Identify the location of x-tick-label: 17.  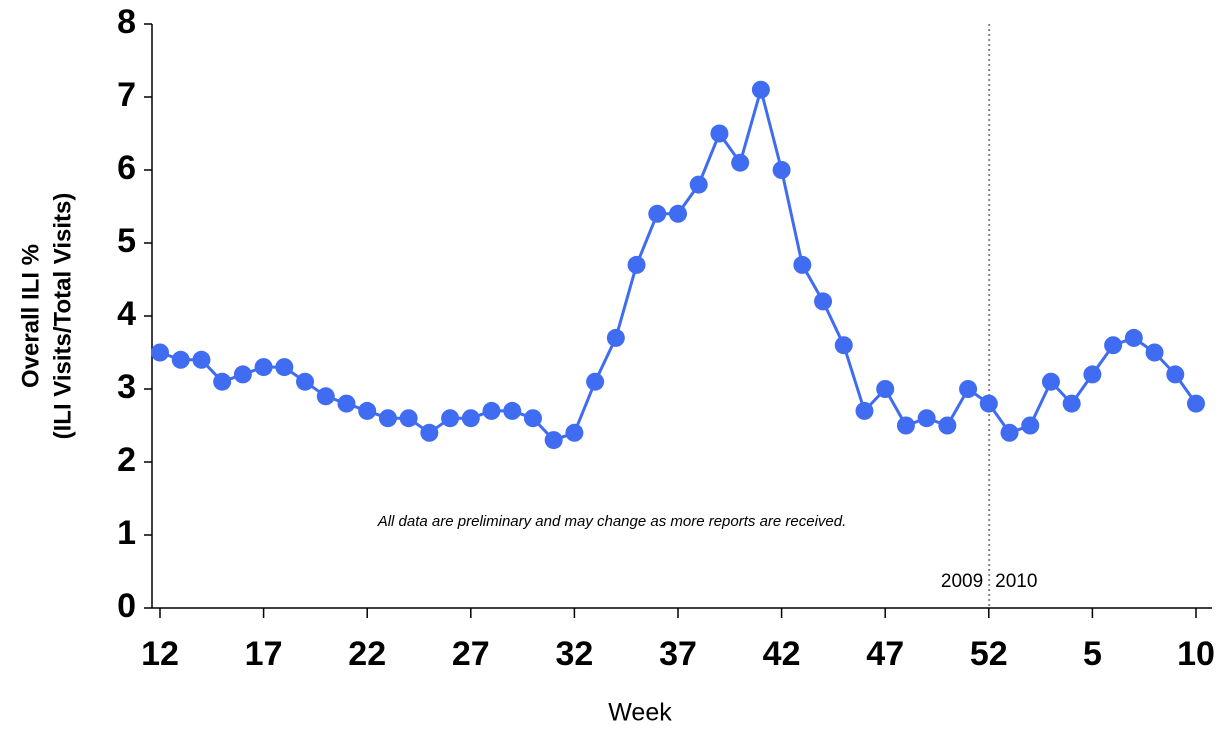
(264, 654).